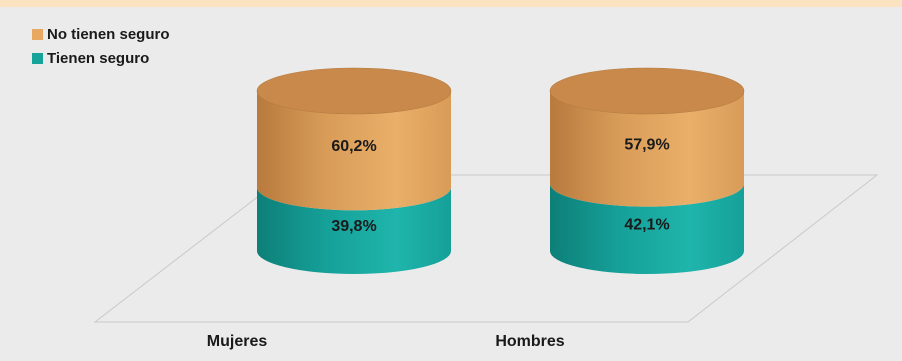 The height and width of the screenshot is (361, 902). I want to click on bar-mujeres-top-cap, so click(354, 91).